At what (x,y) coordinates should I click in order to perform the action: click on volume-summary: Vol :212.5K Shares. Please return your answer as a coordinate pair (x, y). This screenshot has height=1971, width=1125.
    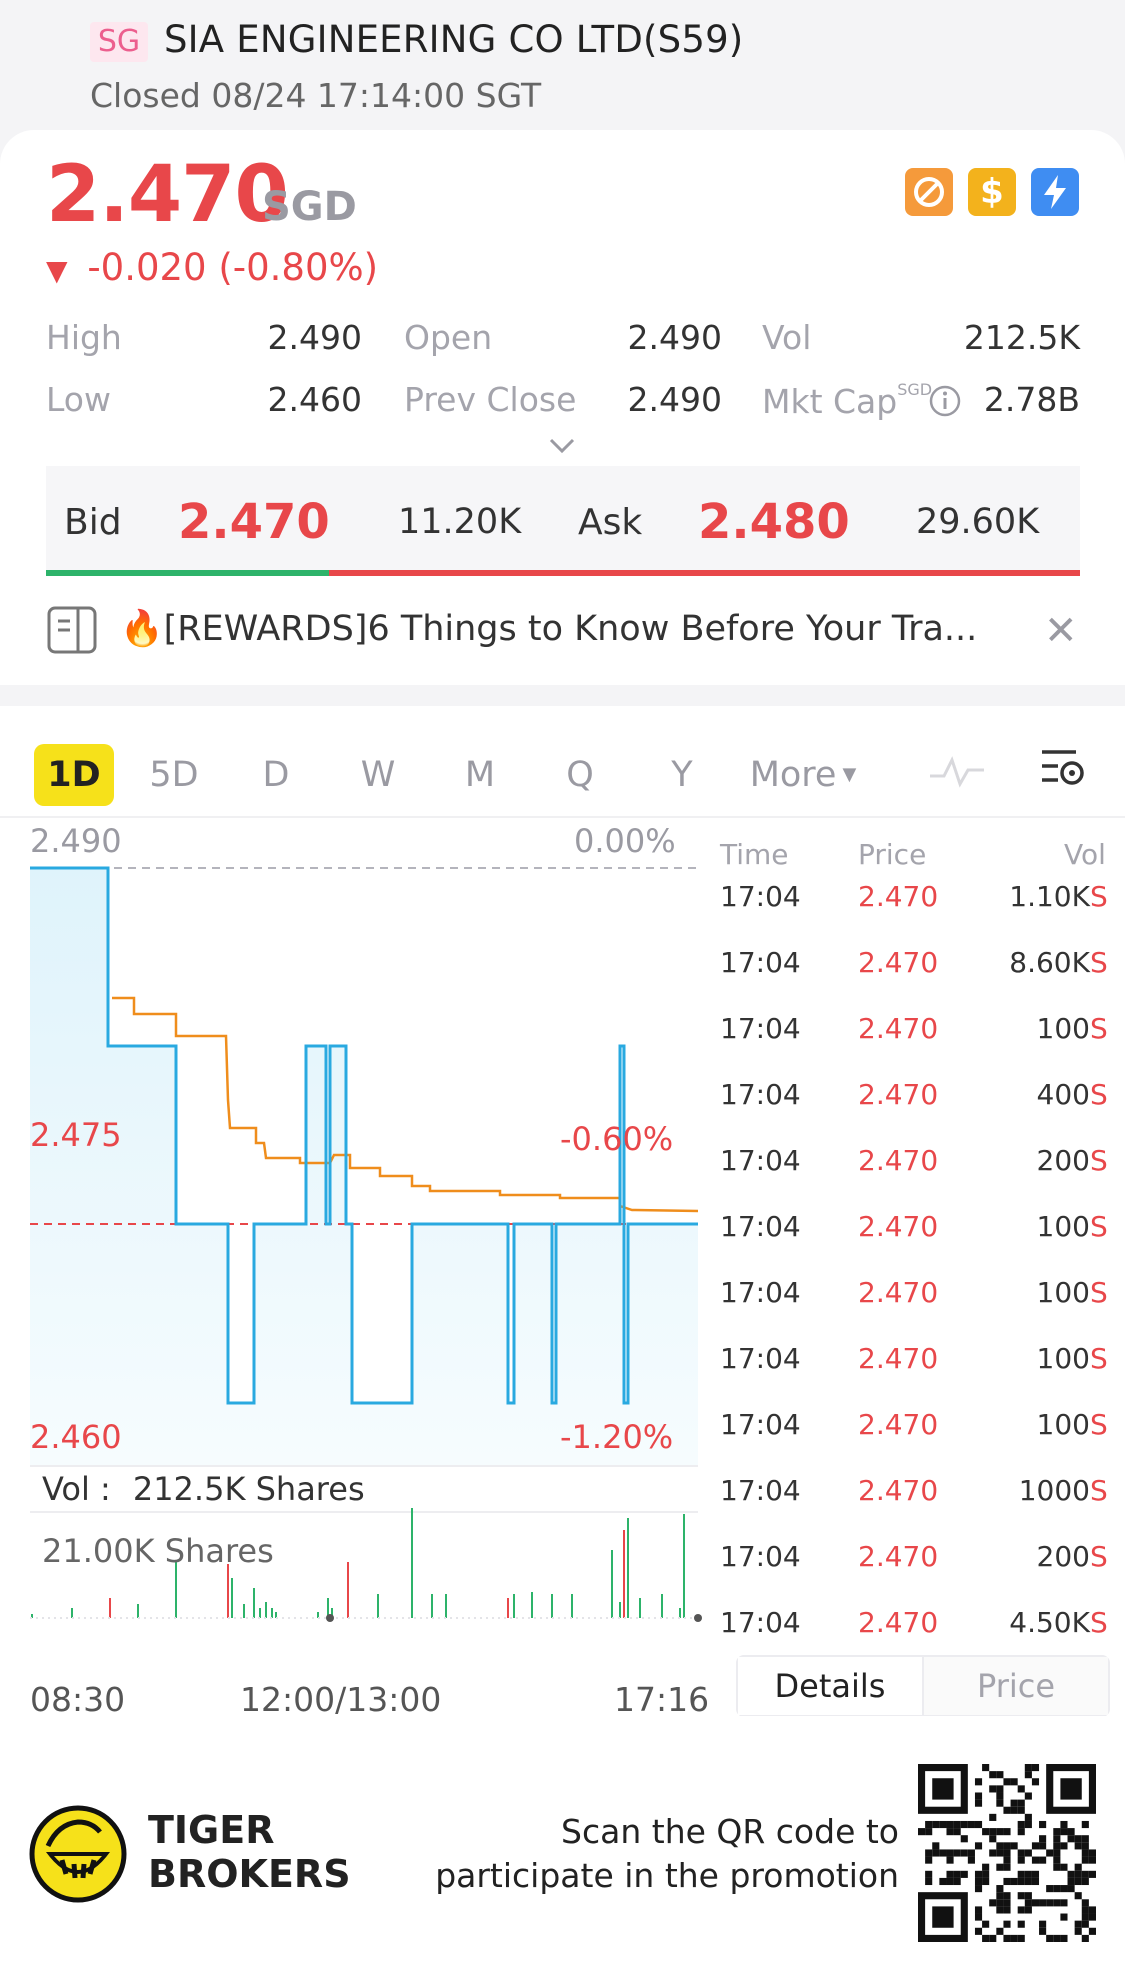
    Looking at the image, I should click on (203, 1489).